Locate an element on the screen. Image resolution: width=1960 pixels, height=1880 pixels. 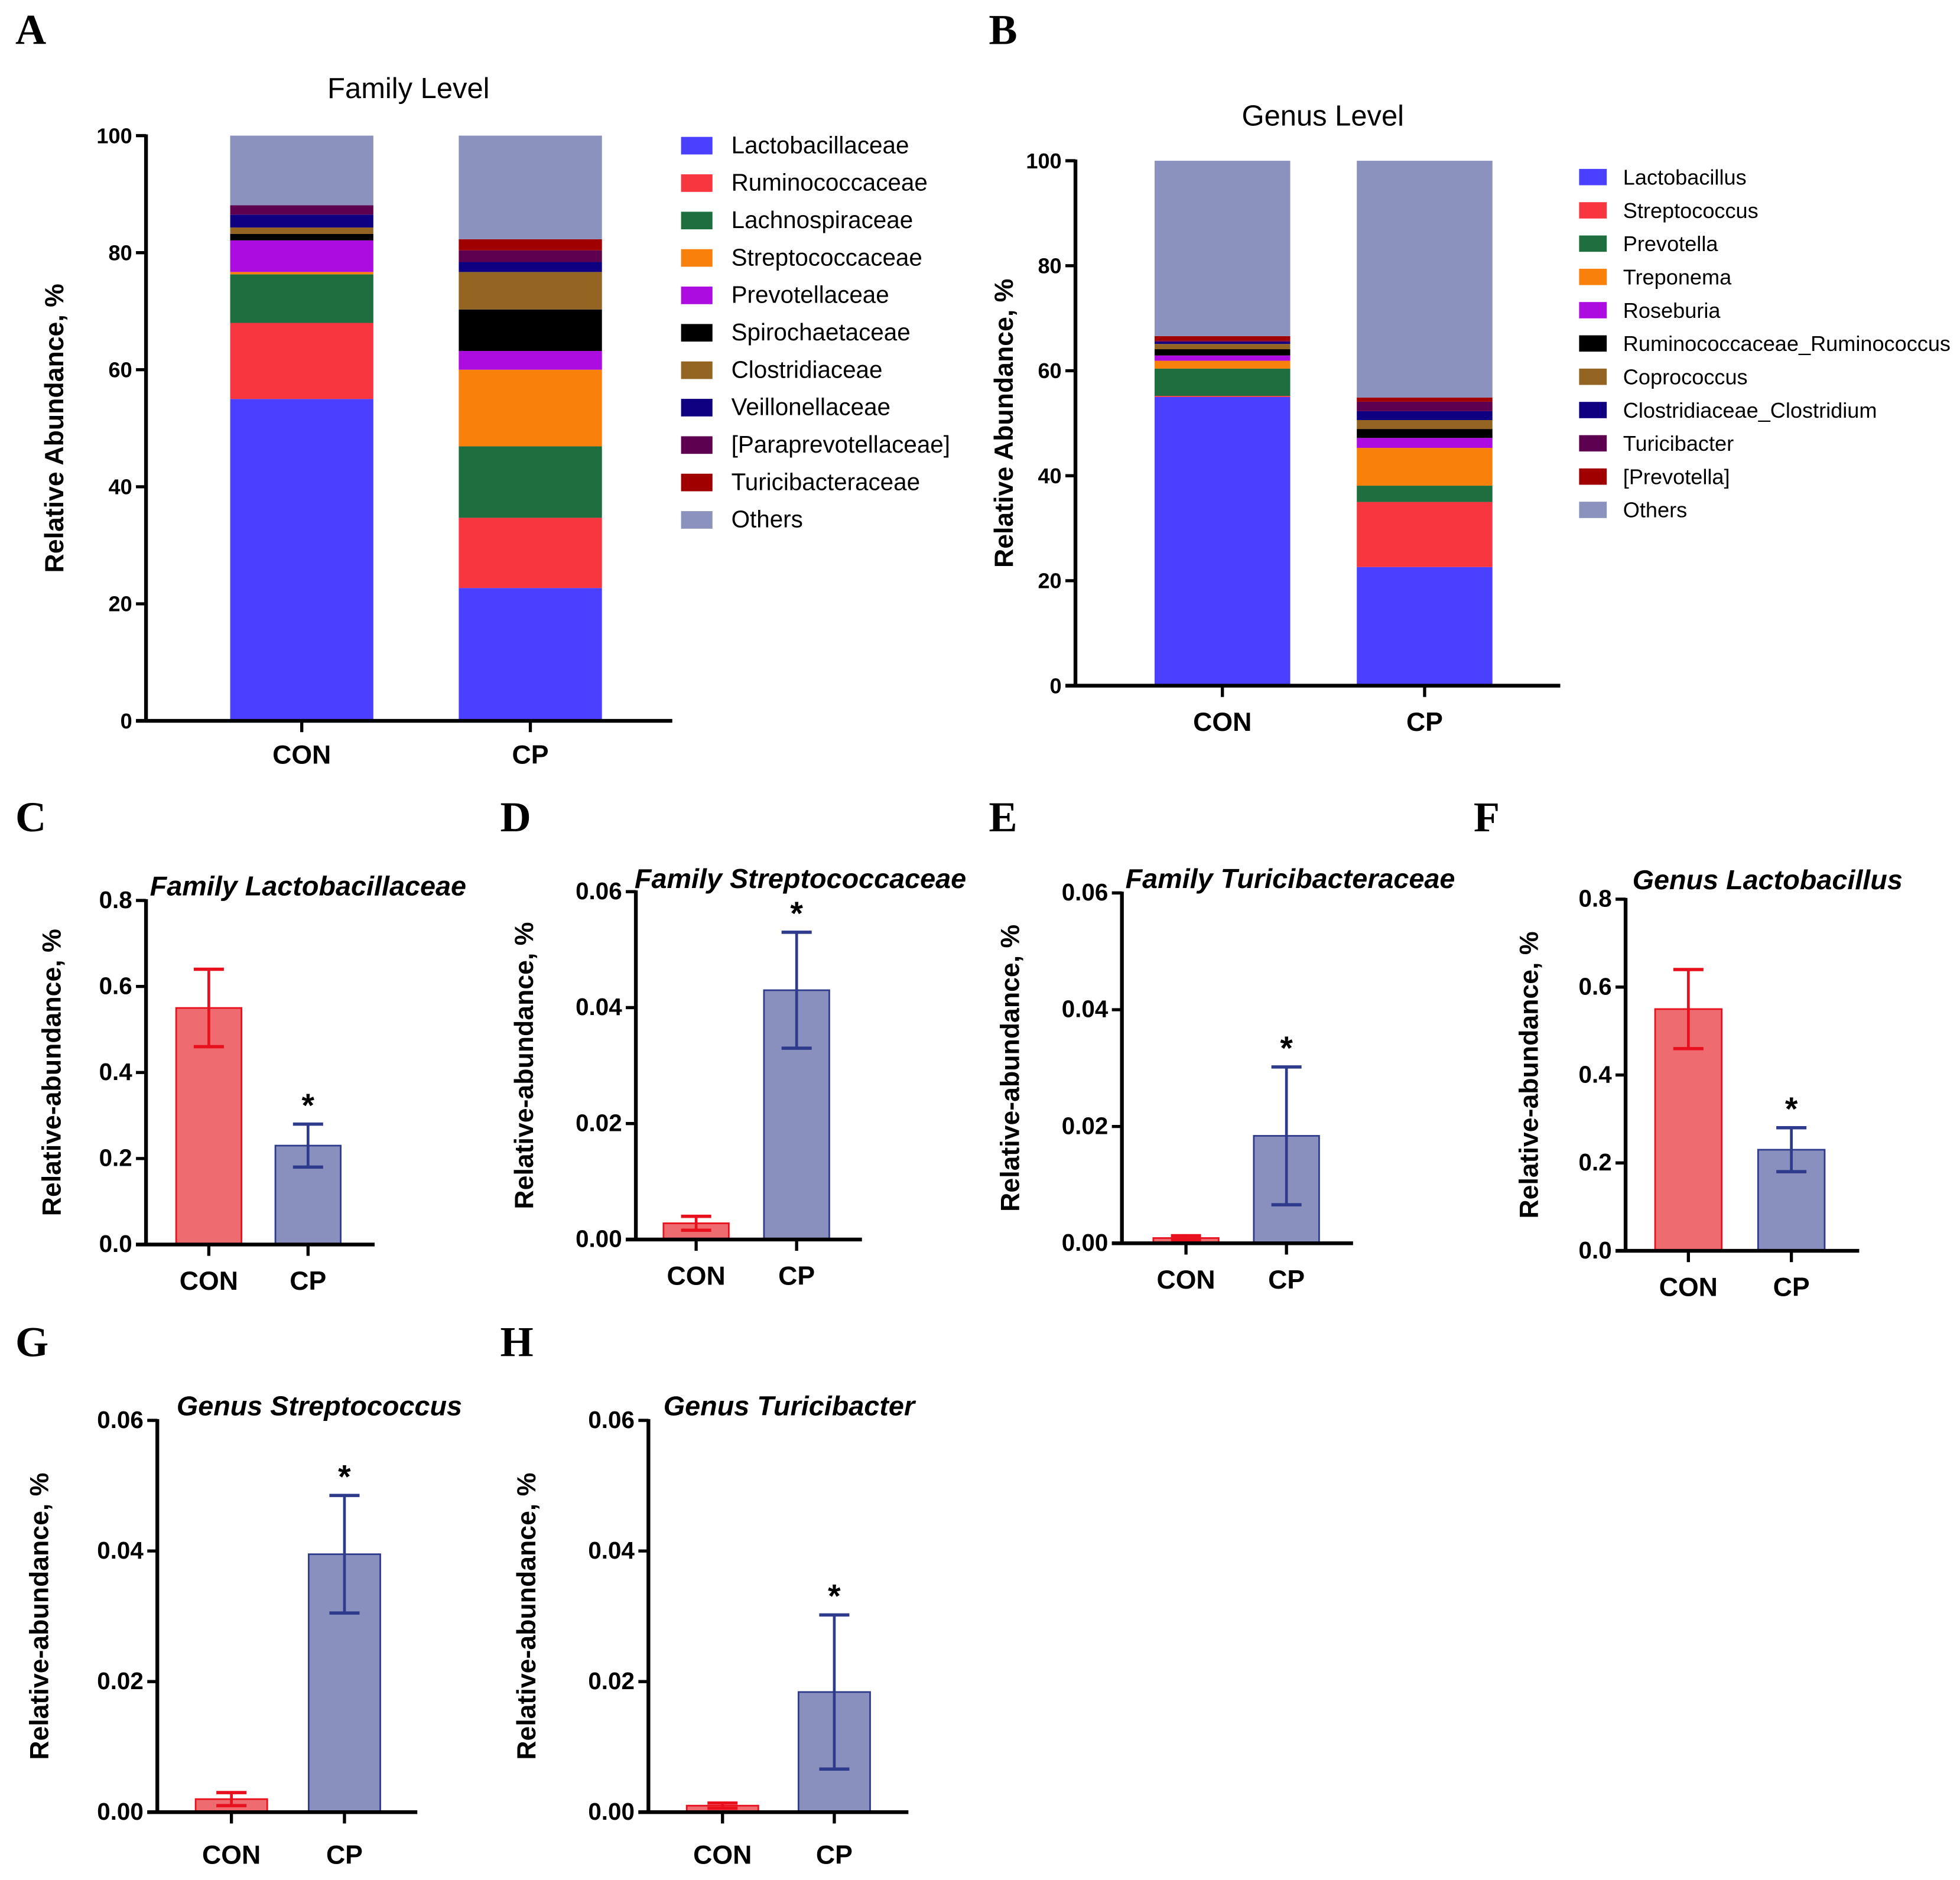
panel-label: G is located at coordinates (31, 1342).